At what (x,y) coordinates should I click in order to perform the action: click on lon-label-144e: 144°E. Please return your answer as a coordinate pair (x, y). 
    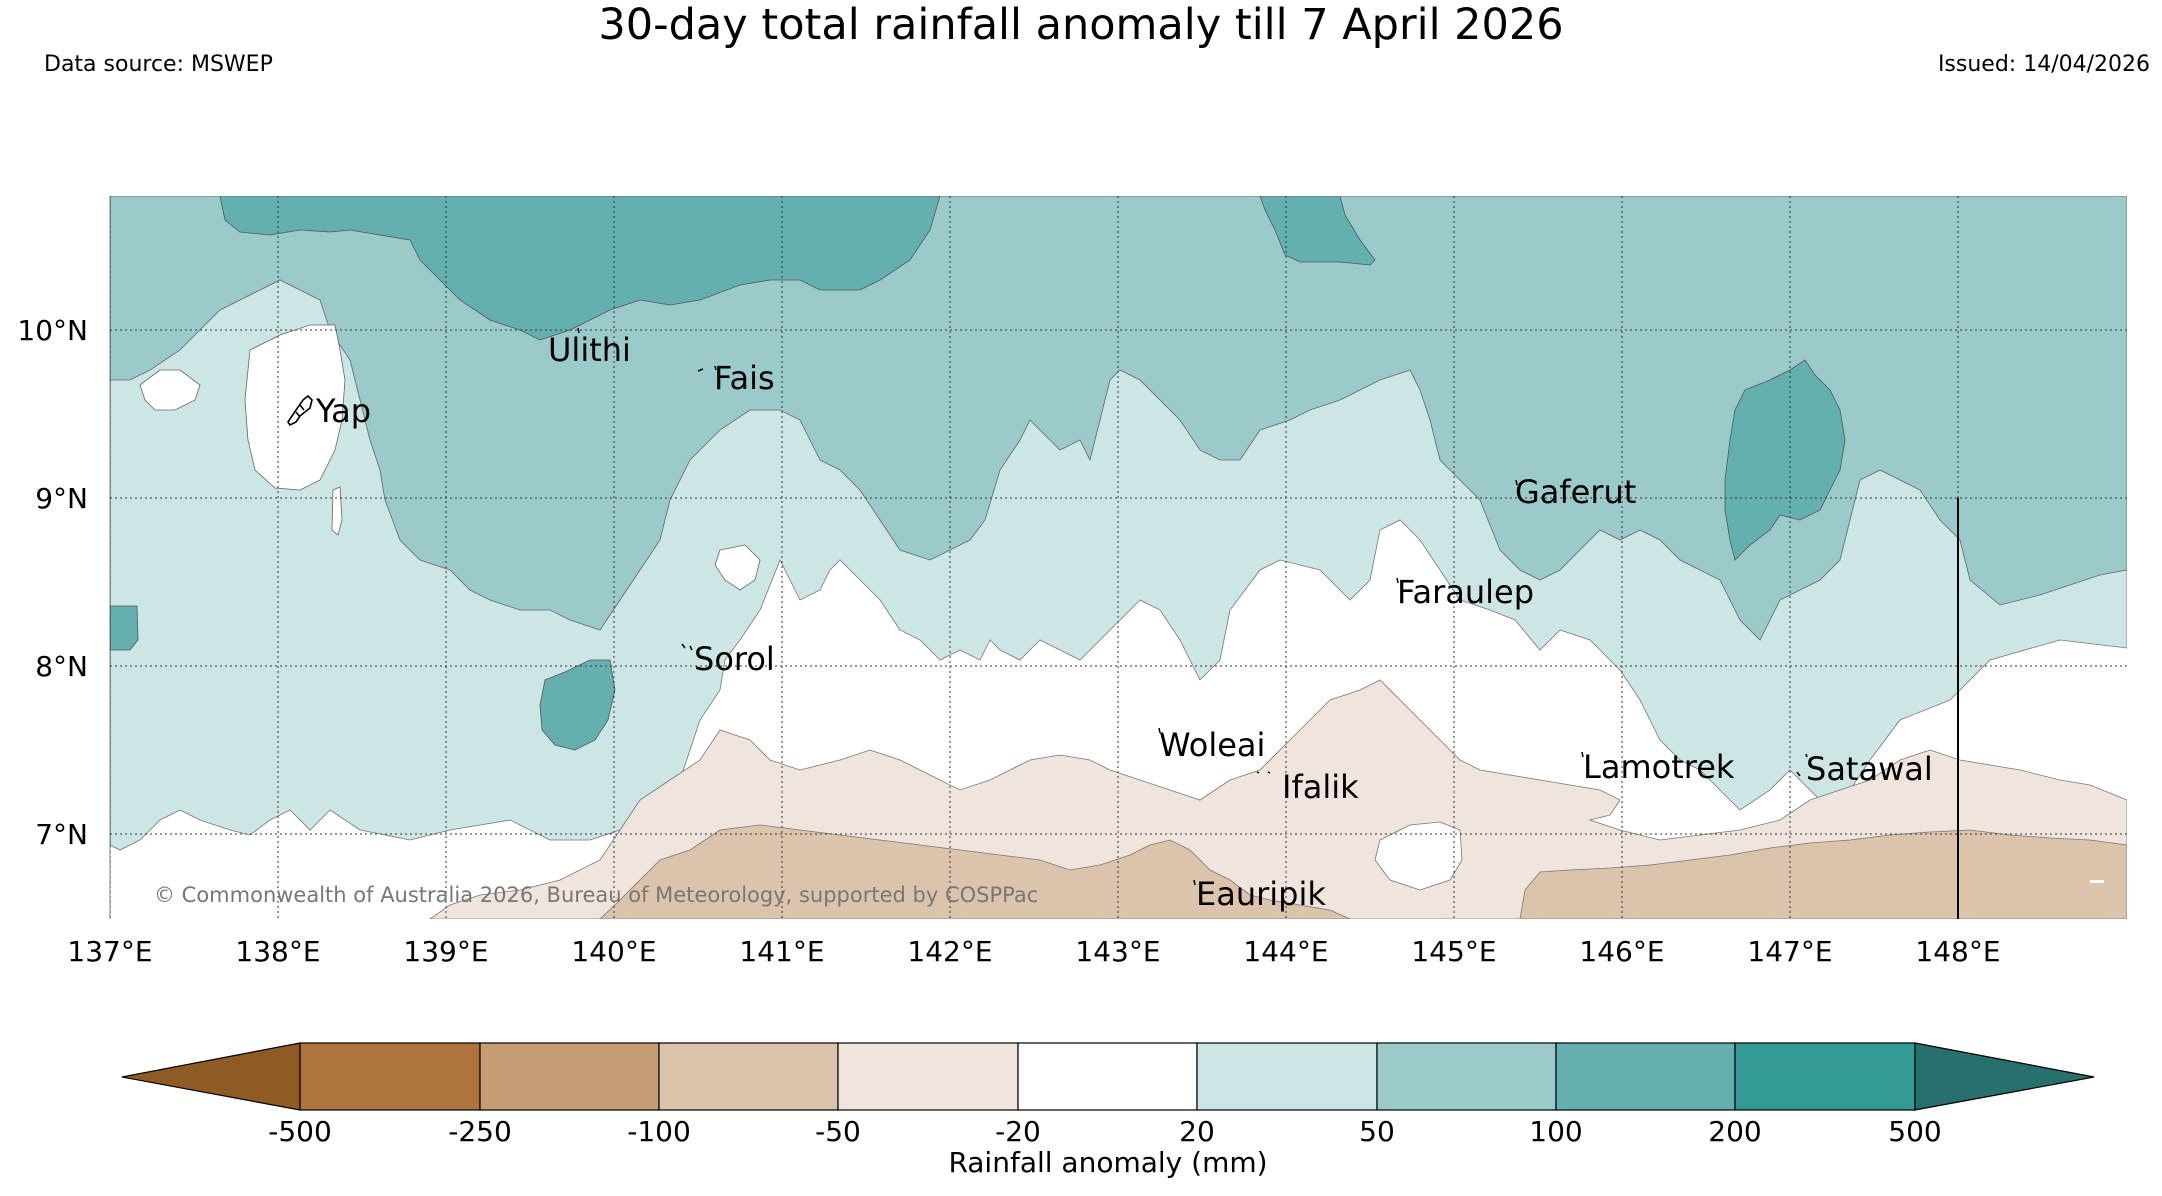
    Looking at the image, I should click on (1285, 951).